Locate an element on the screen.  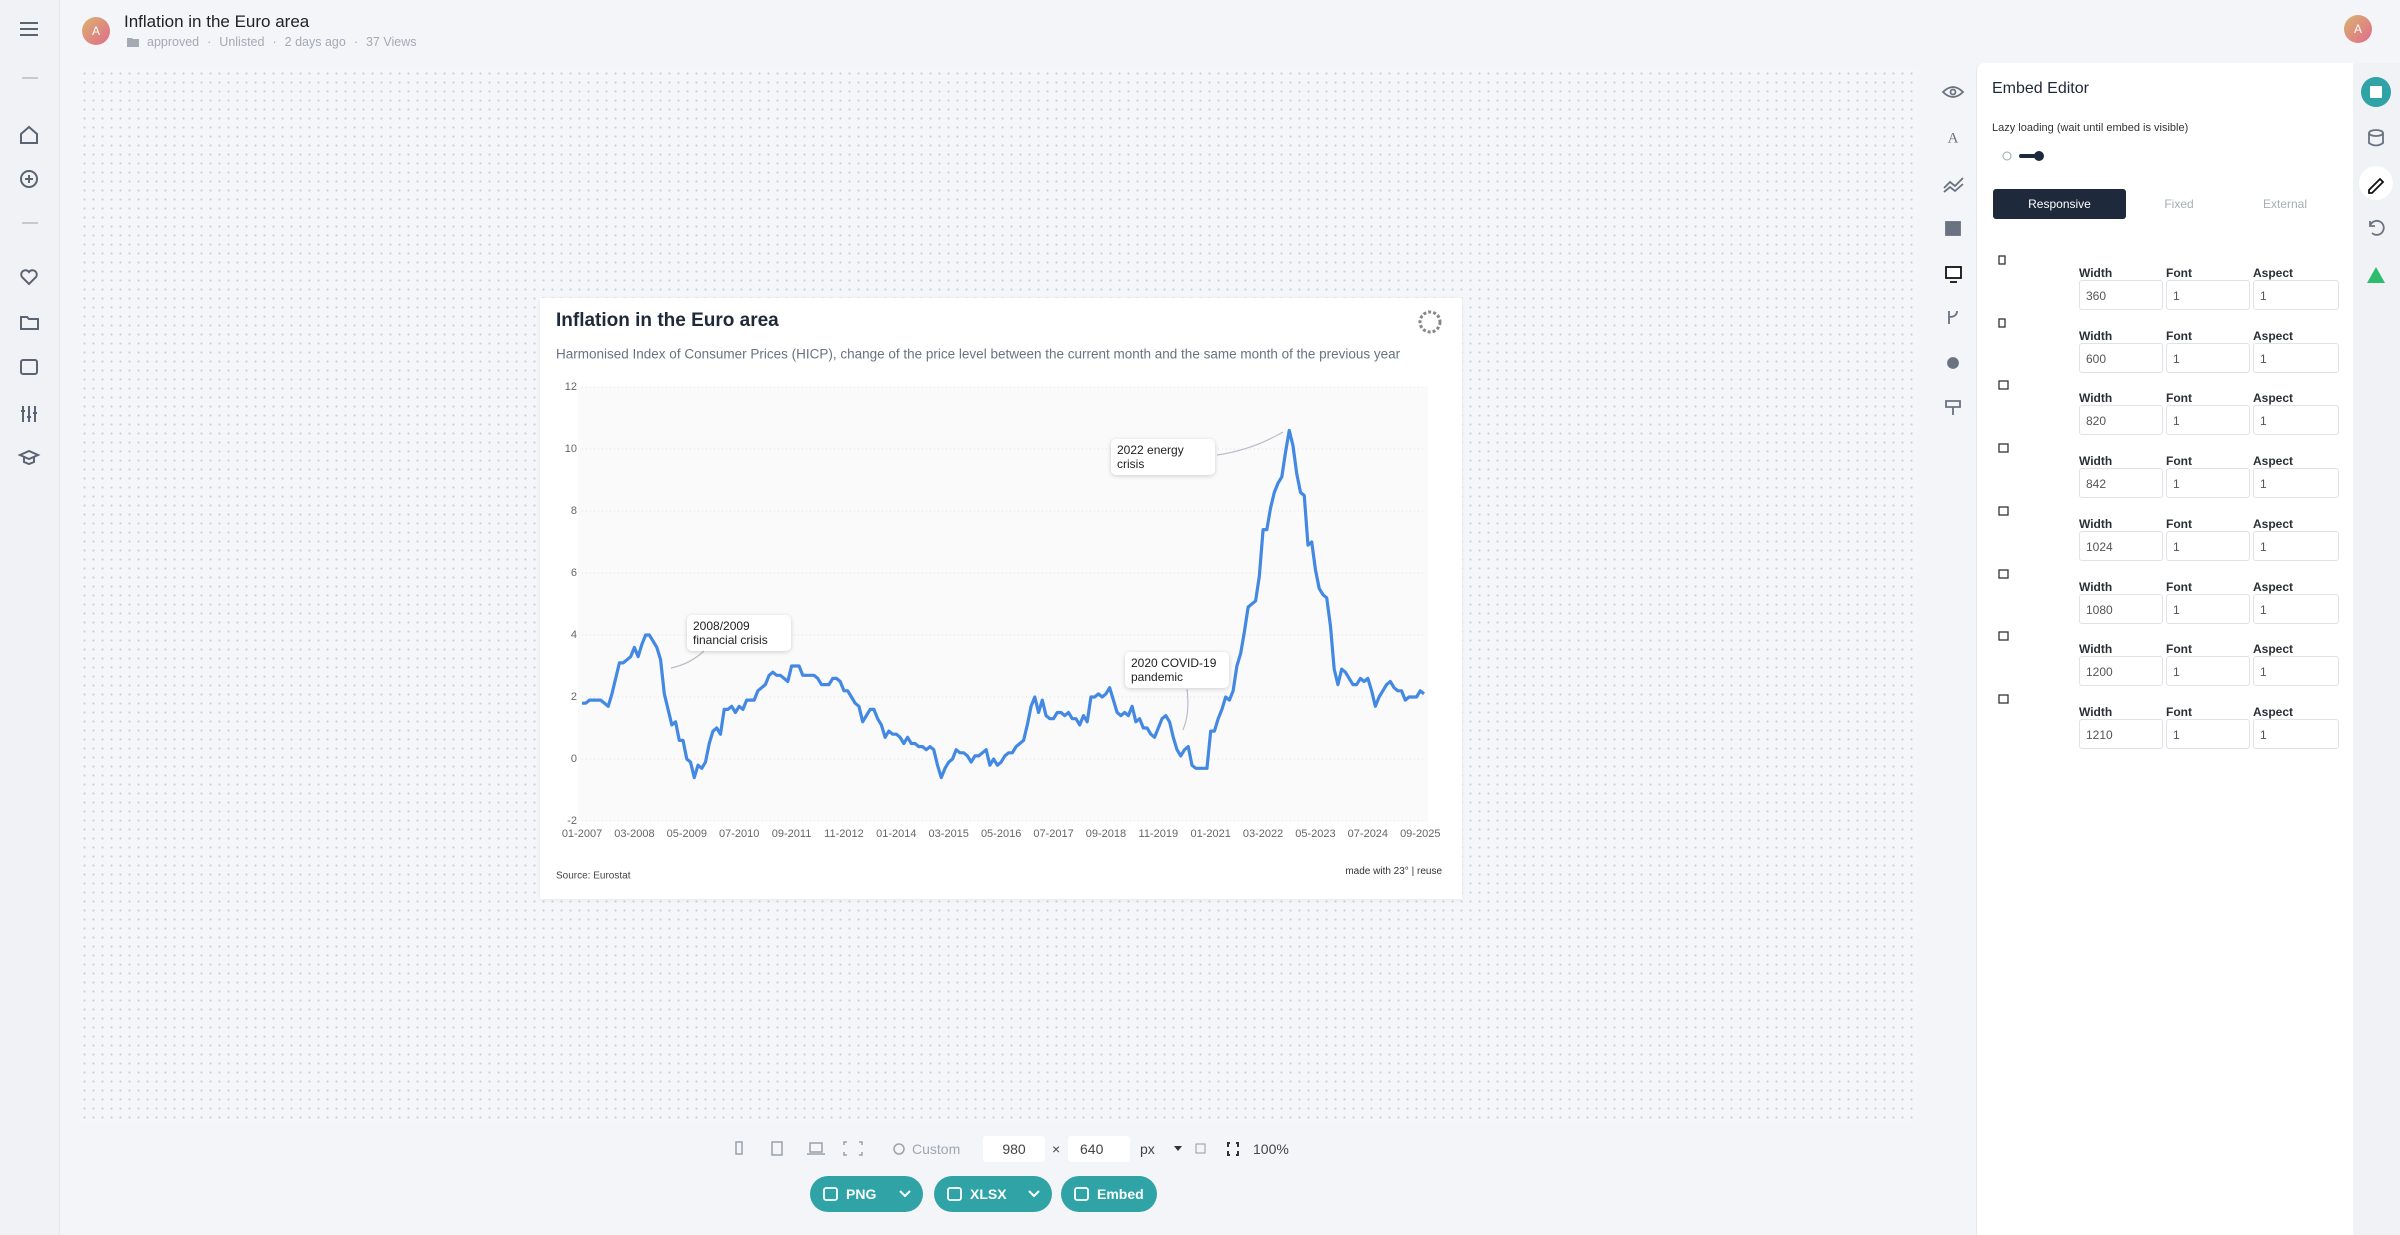
breakpoint-input: 842 is located at coordinates (2121, 483).